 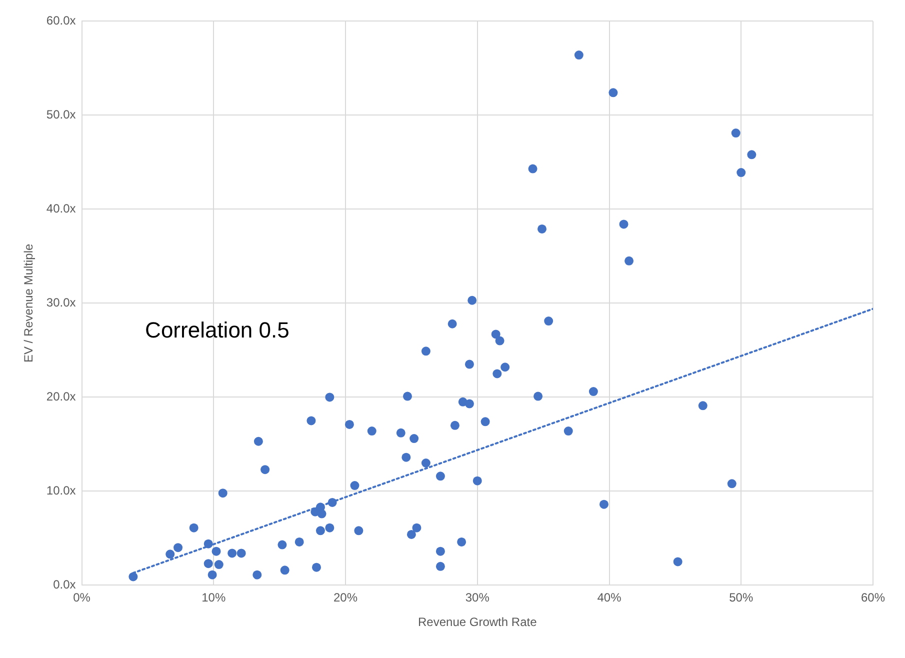 I want to click on x-tick-label: 10%, so click(x=214, y=597).